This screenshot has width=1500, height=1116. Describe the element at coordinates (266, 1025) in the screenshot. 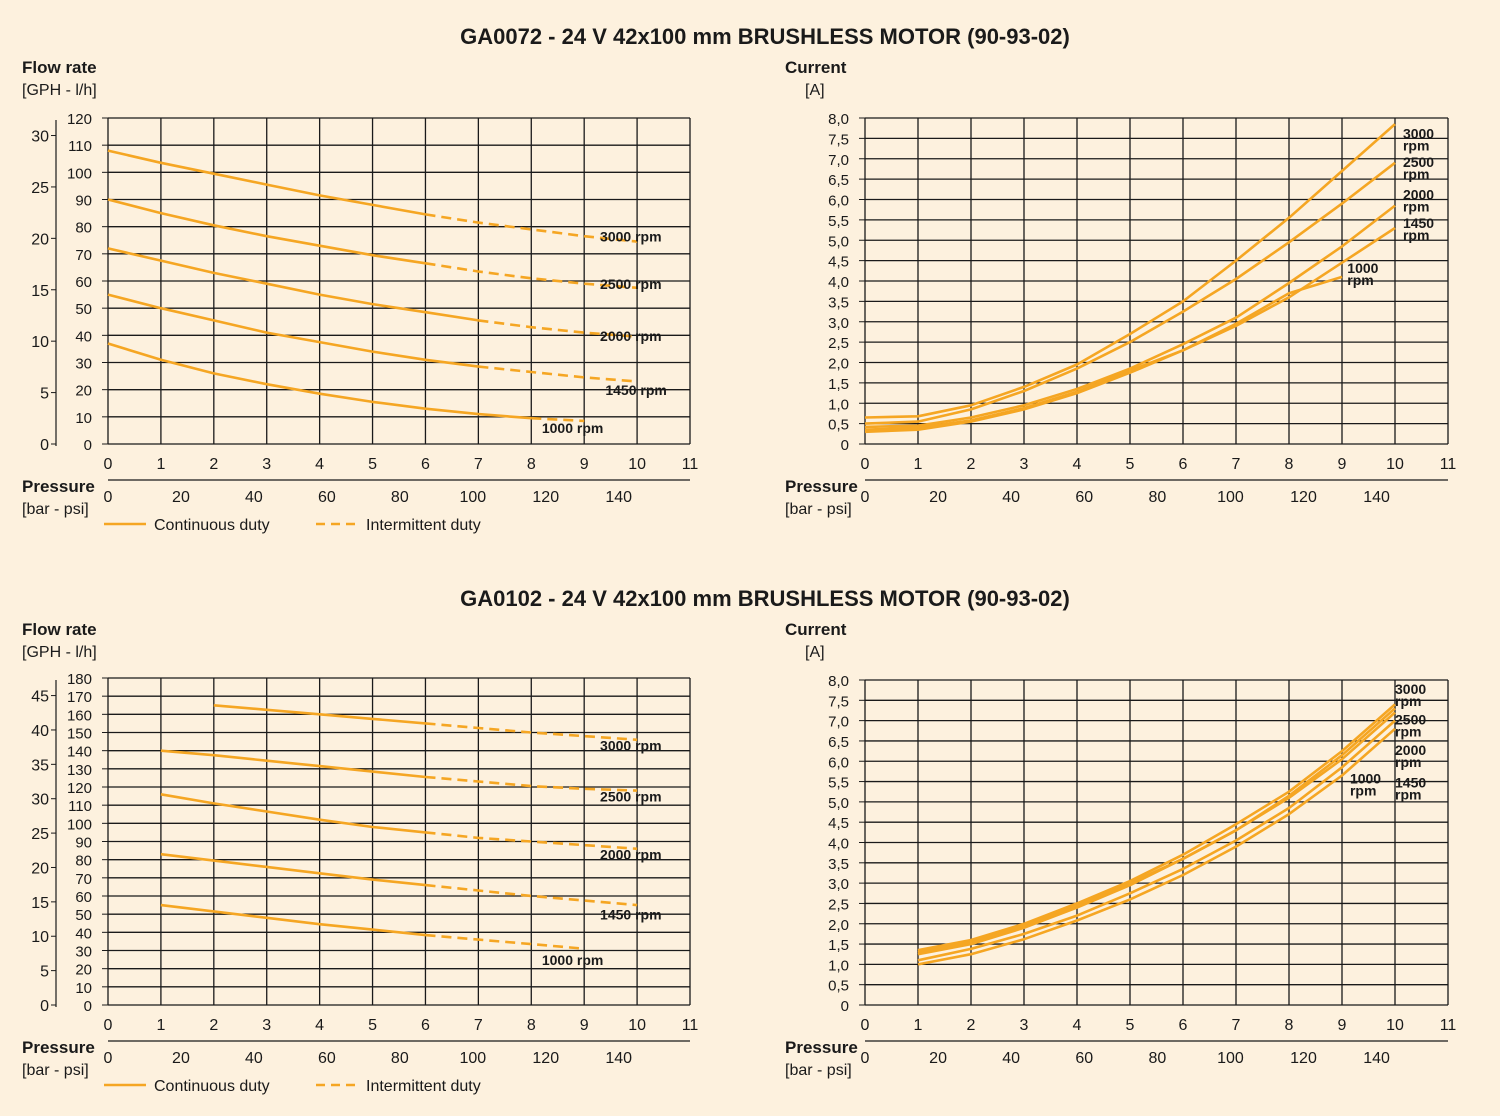

I see `x-tick-label: 3` at that location.